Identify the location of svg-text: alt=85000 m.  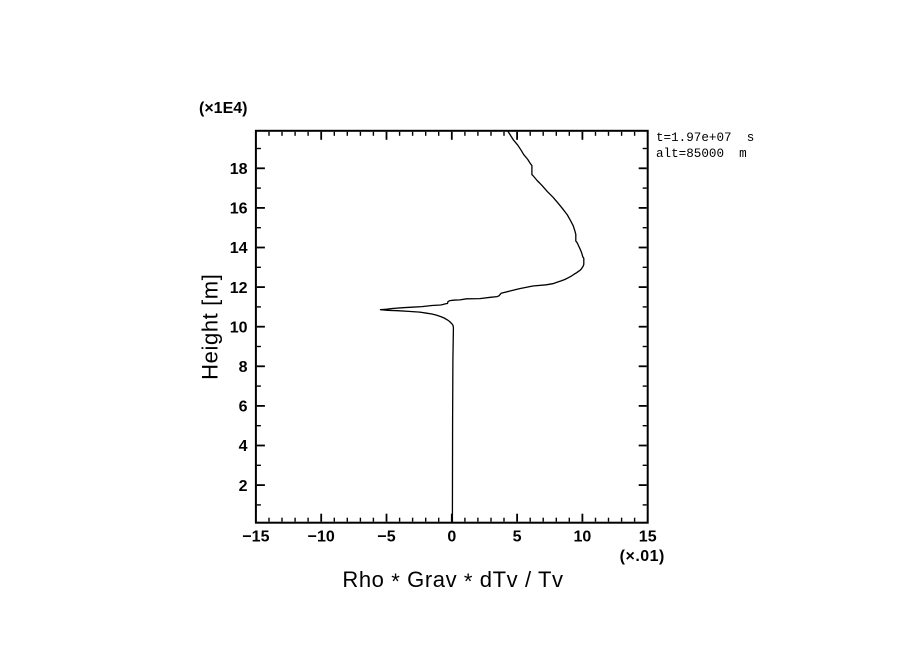
(701, 154).